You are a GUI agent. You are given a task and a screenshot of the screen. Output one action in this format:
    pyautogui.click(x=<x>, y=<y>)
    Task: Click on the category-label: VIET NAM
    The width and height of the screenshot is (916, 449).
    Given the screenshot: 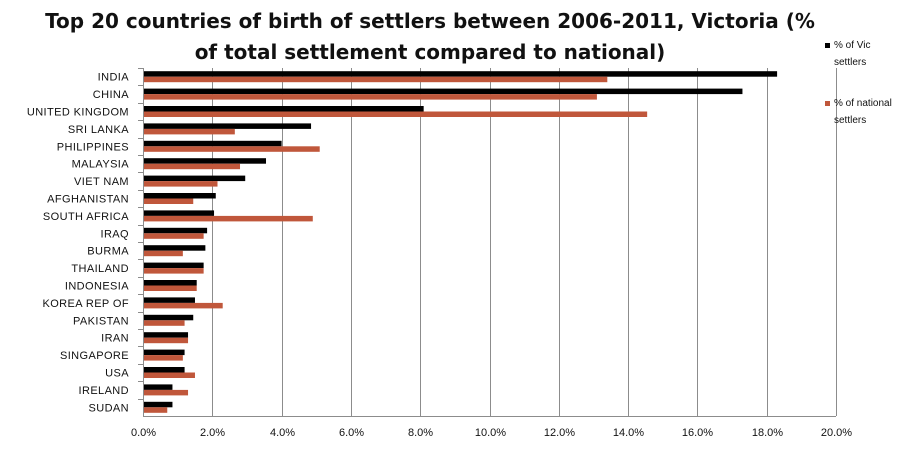 What is the action you would take?
    pyautogui.click(x=101, y=182)
    